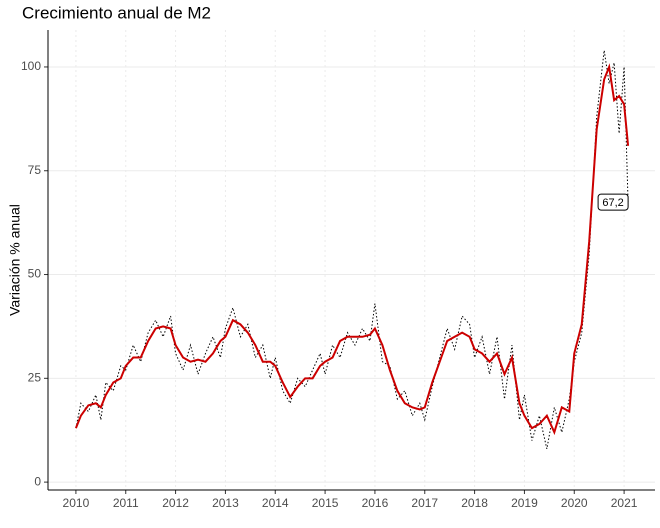  Describe the element at coordinates (35, 377) in the screenshot. I see `y-tick-label: 25` at that location.